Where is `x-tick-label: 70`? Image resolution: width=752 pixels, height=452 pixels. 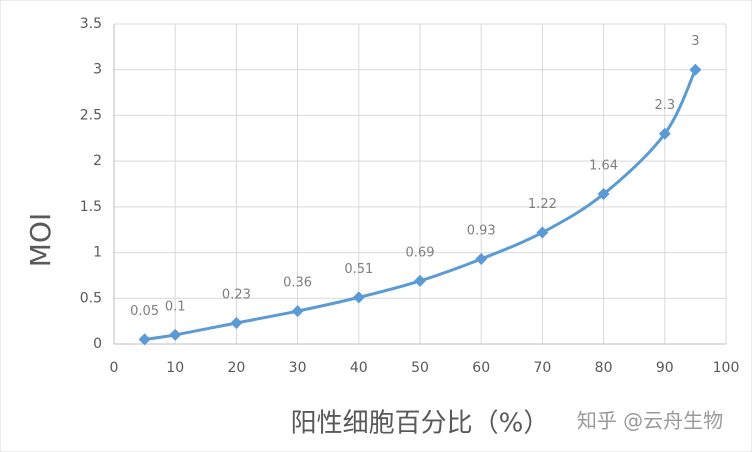
x-tick-label: 70 is located at coordinates (542, 368).